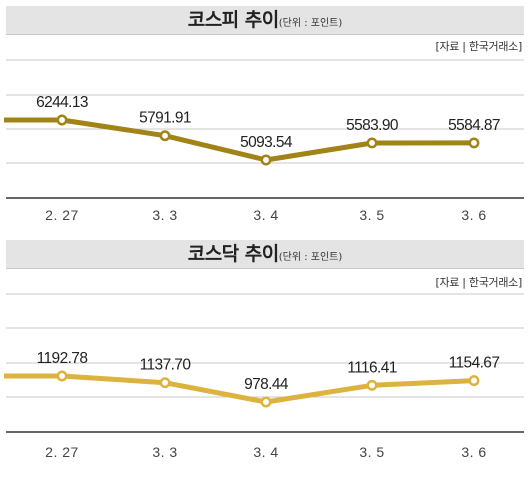 Image resolution: width=530 pixels, height=477 pixels. I want to click on kosdaq-tick-label: 2. 27, so click(62, 452).